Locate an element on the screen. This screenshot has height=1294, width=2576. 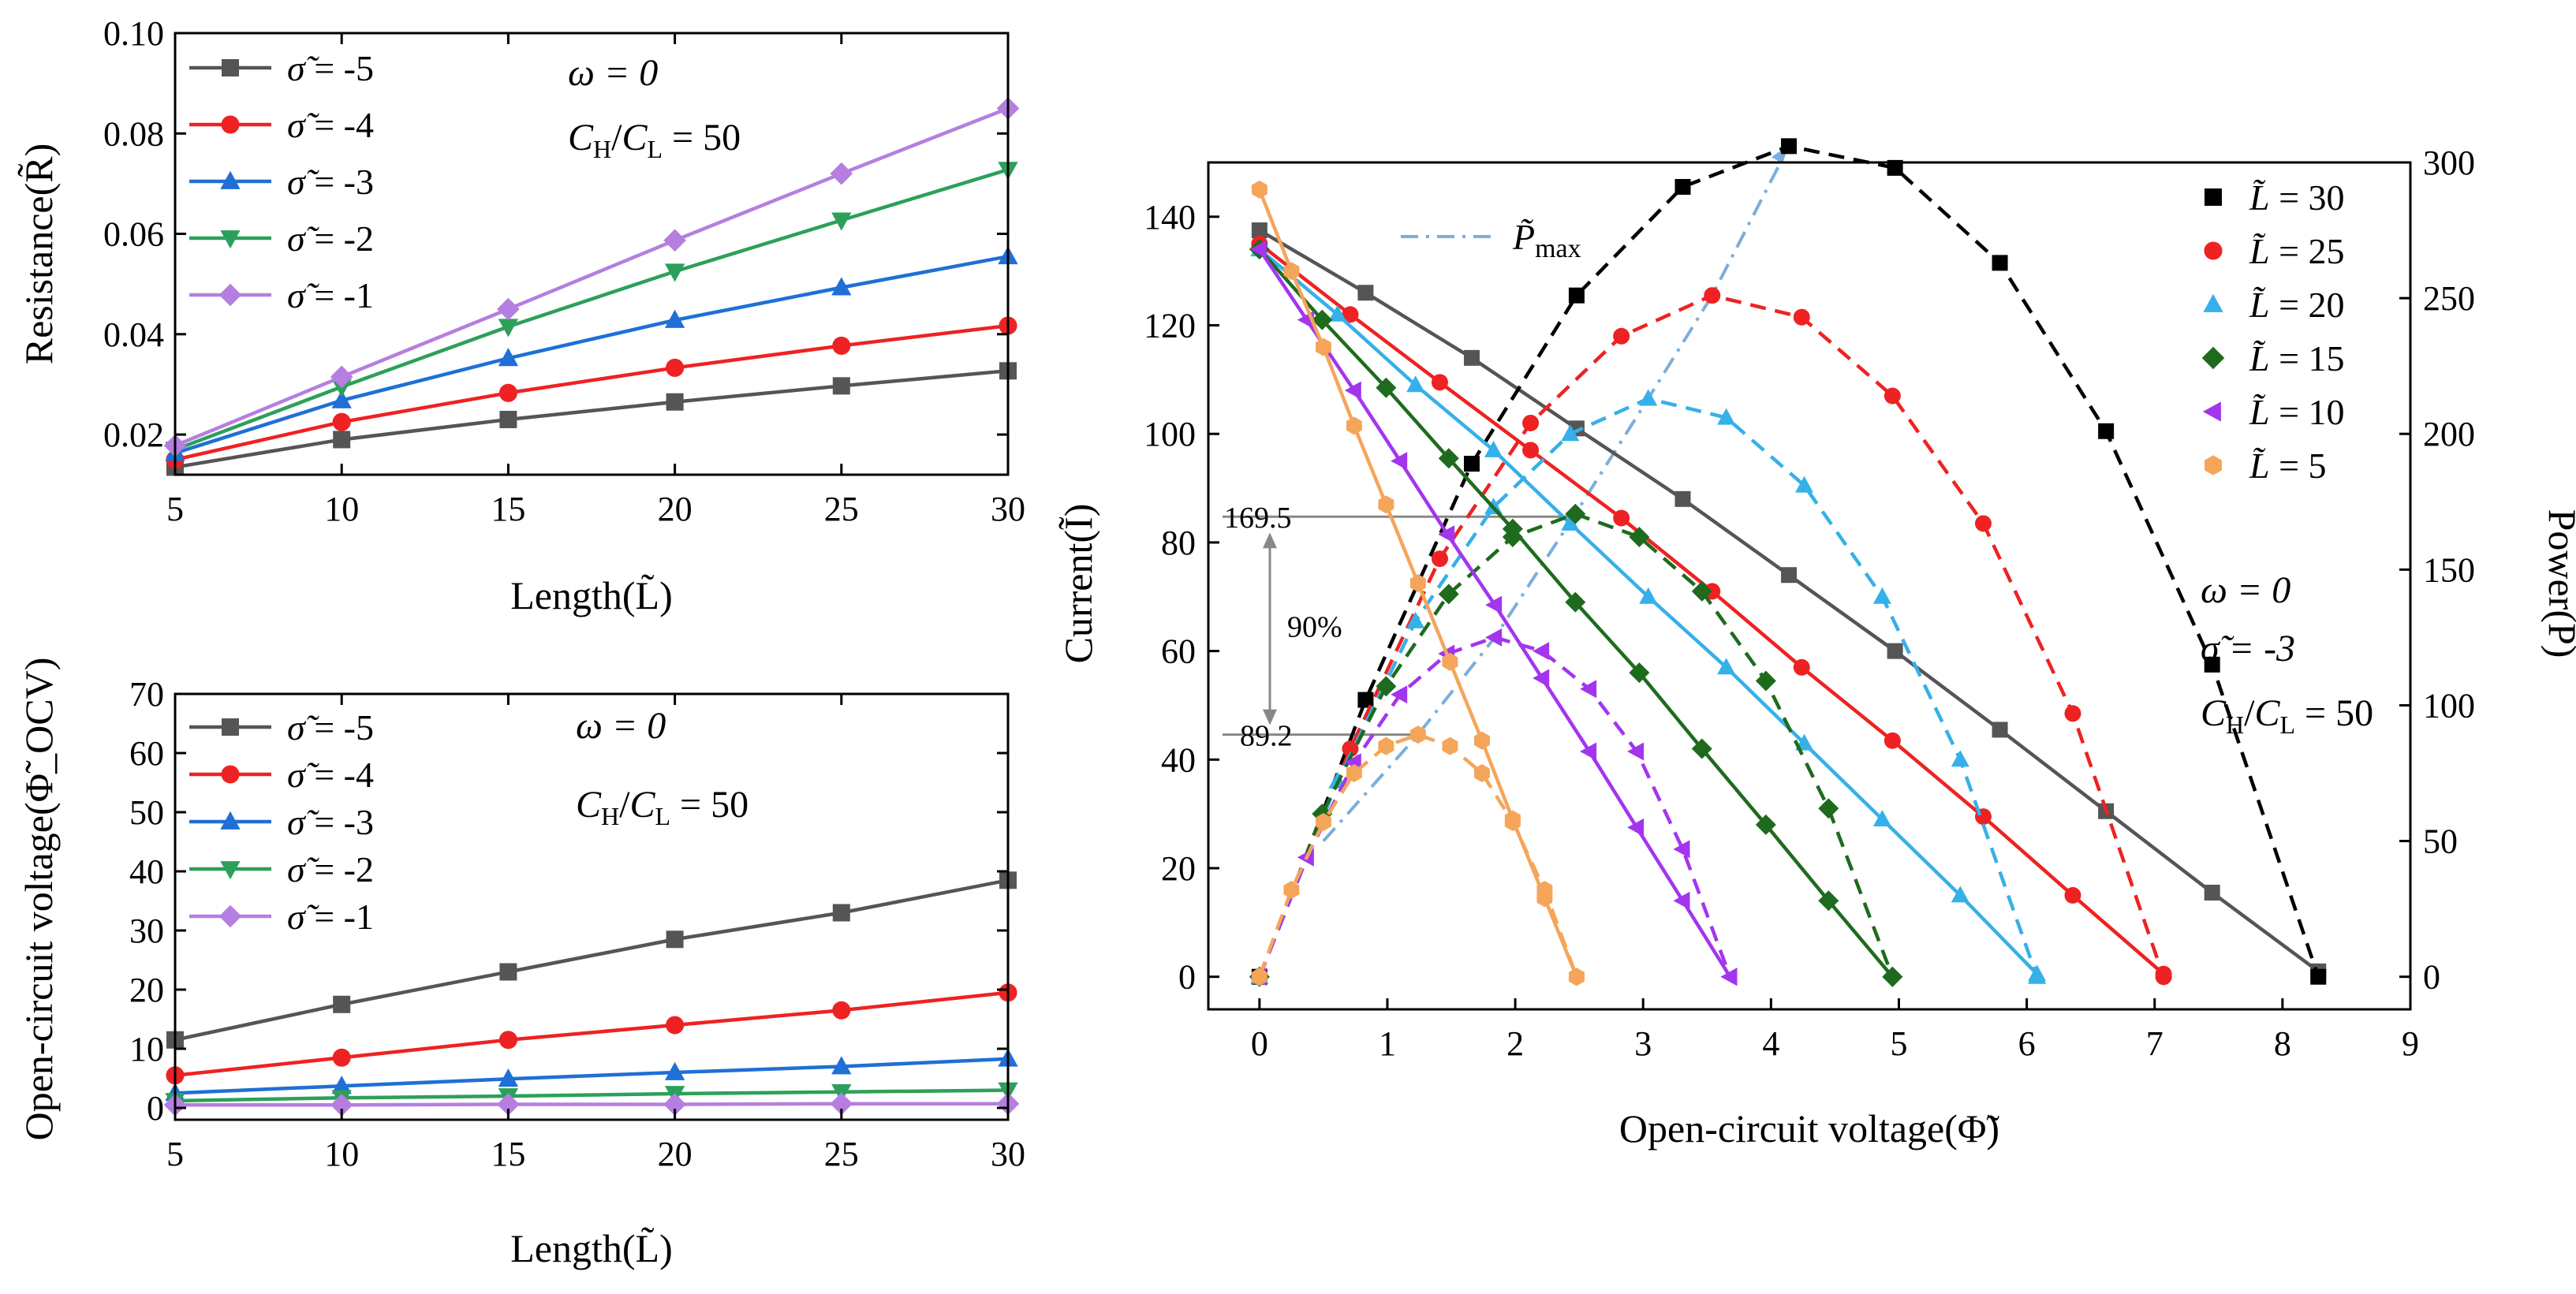
iv-xtick-label: 8 is located at coordinates (2282, 1043).